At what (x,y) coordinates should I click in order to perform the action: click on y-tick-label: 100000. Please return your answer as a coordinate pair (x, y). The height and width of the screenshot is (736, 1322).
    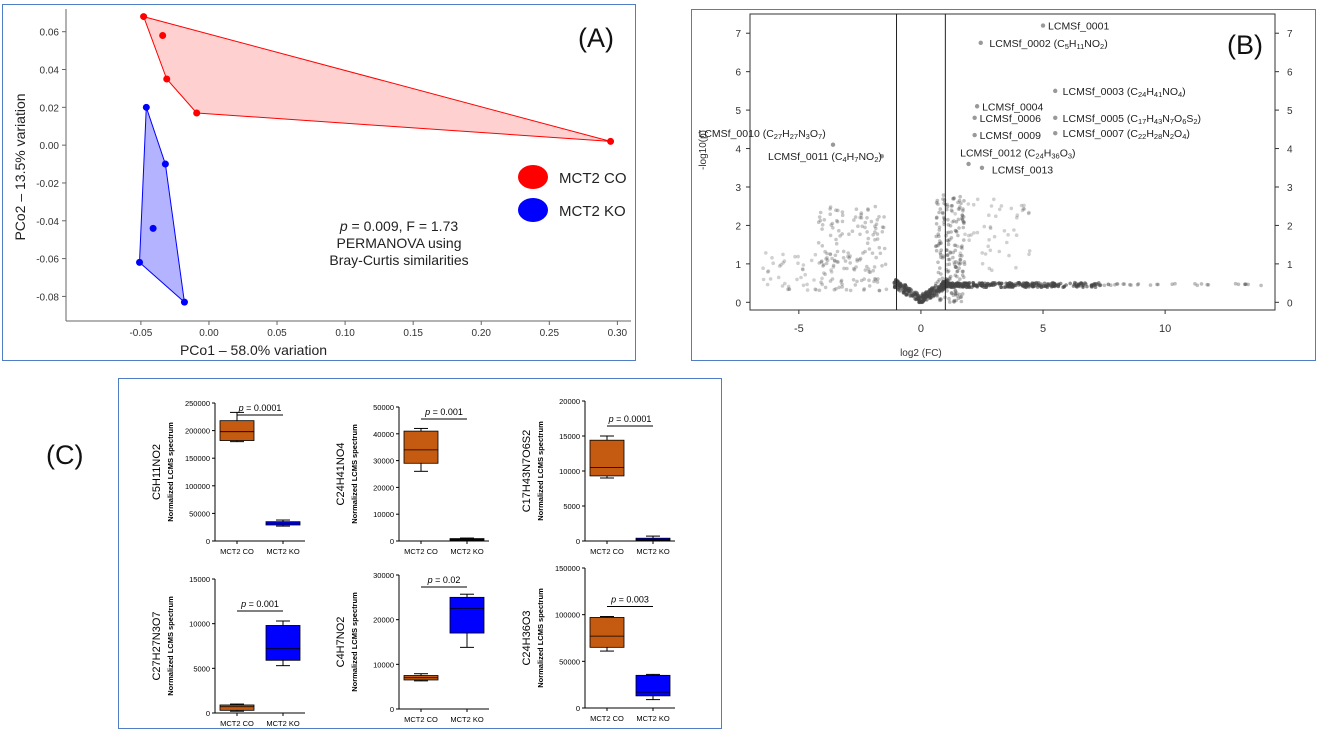
    Looking at the image, I should click on (197, 486).